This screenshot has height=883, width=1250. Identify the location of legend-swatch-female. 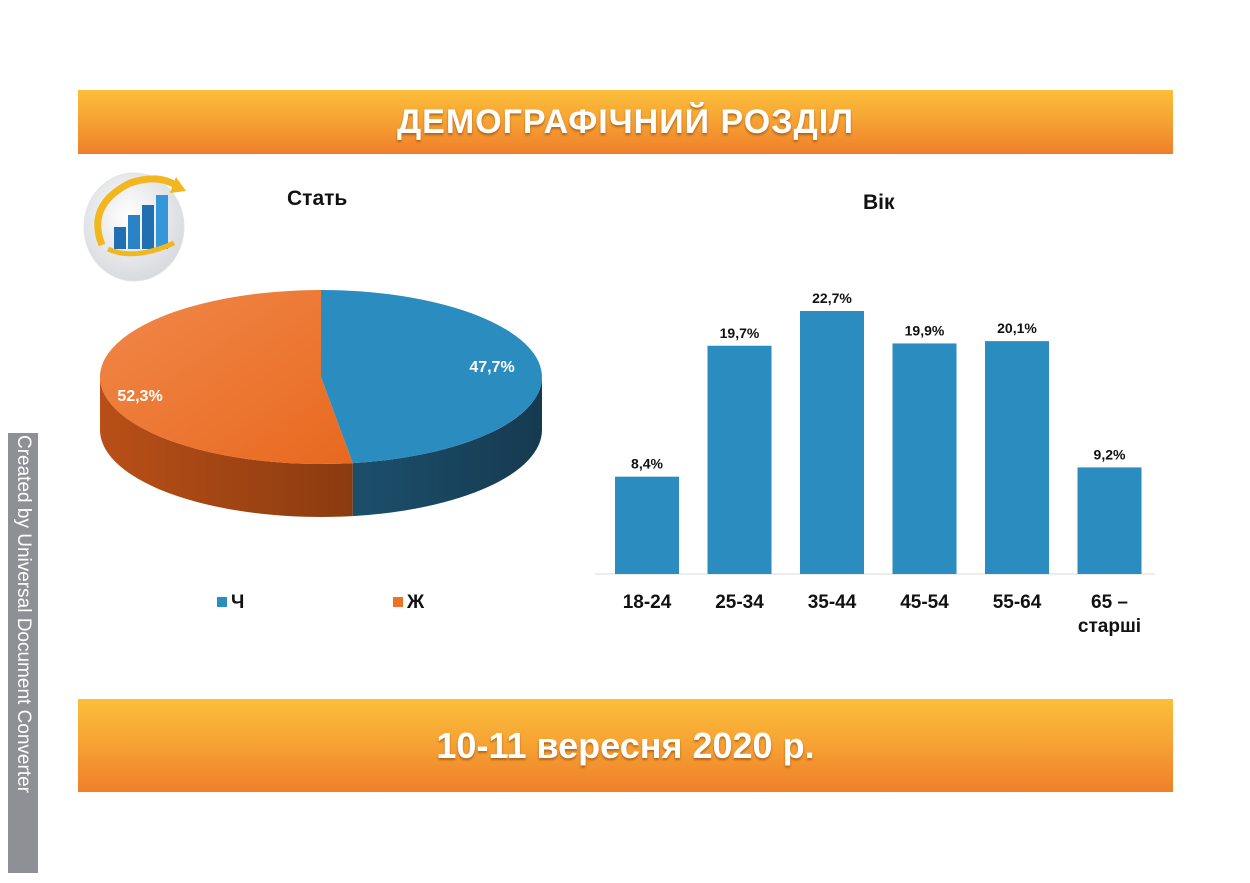
(398, 602).